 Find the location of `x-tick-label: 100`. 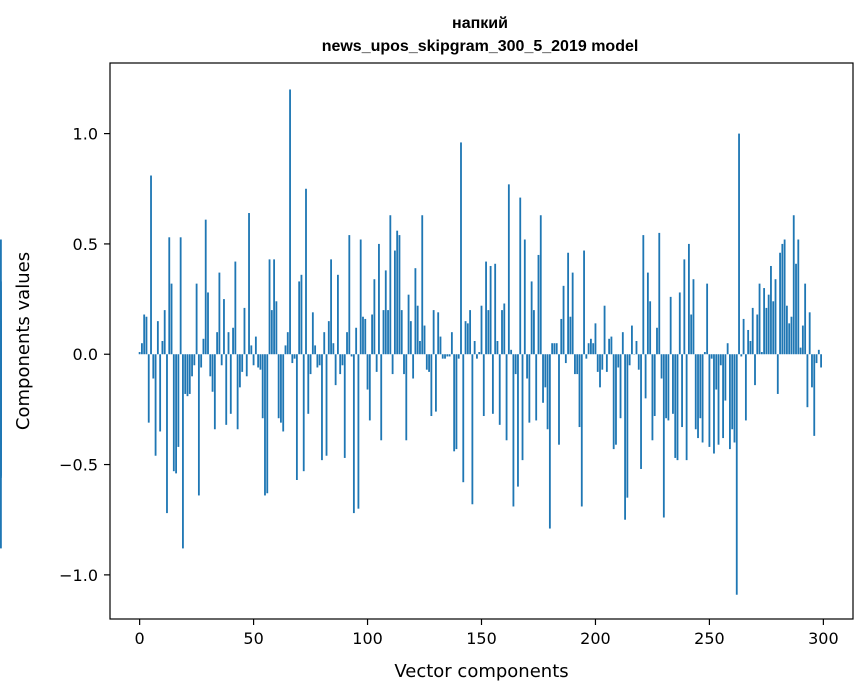

x-tick-label: 100 is located at coordinates (367, 638).